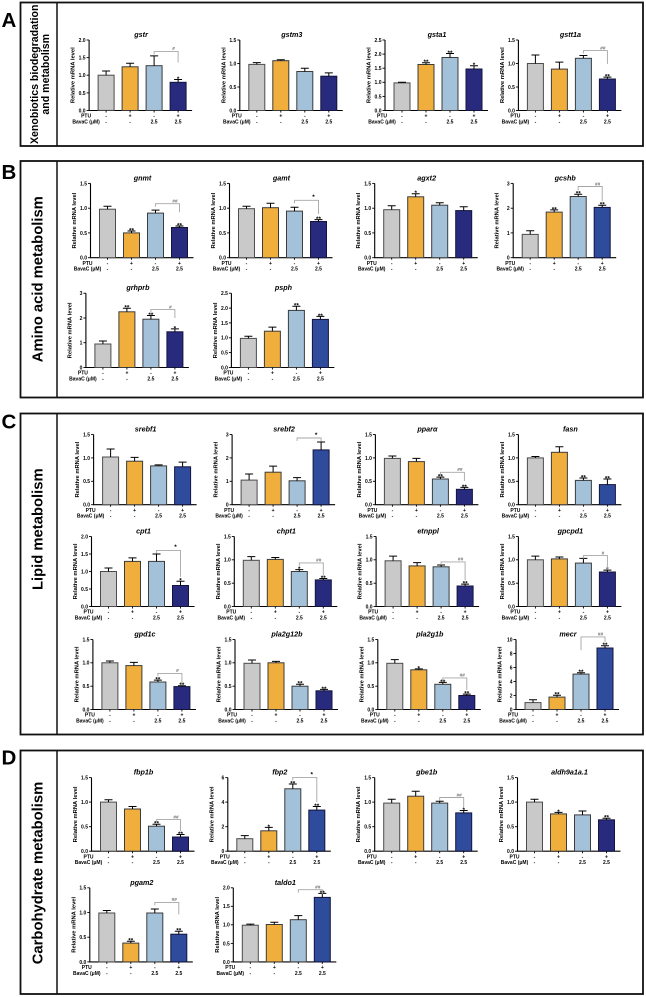 The width and height of the screenshot is (646, 997). Describe the element at coordinates (511, 111) in the screenshot. I see `svg-text: 0.0` at that location.